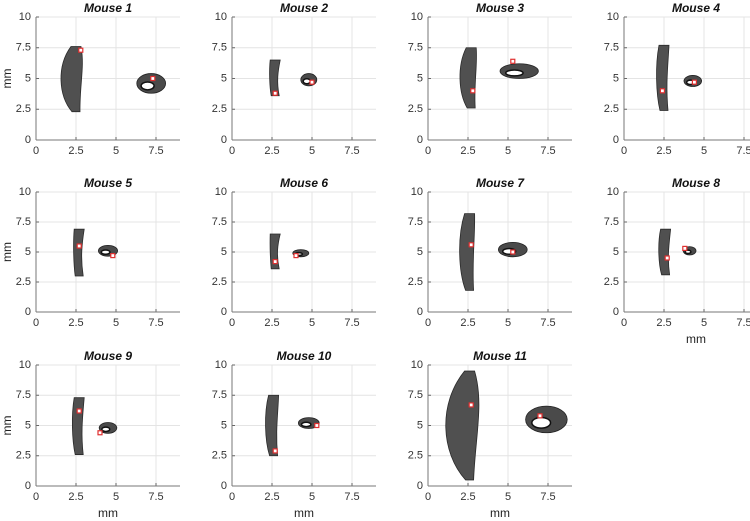  I want to click on subplot-title: Mouse 10, so click(304, 356).